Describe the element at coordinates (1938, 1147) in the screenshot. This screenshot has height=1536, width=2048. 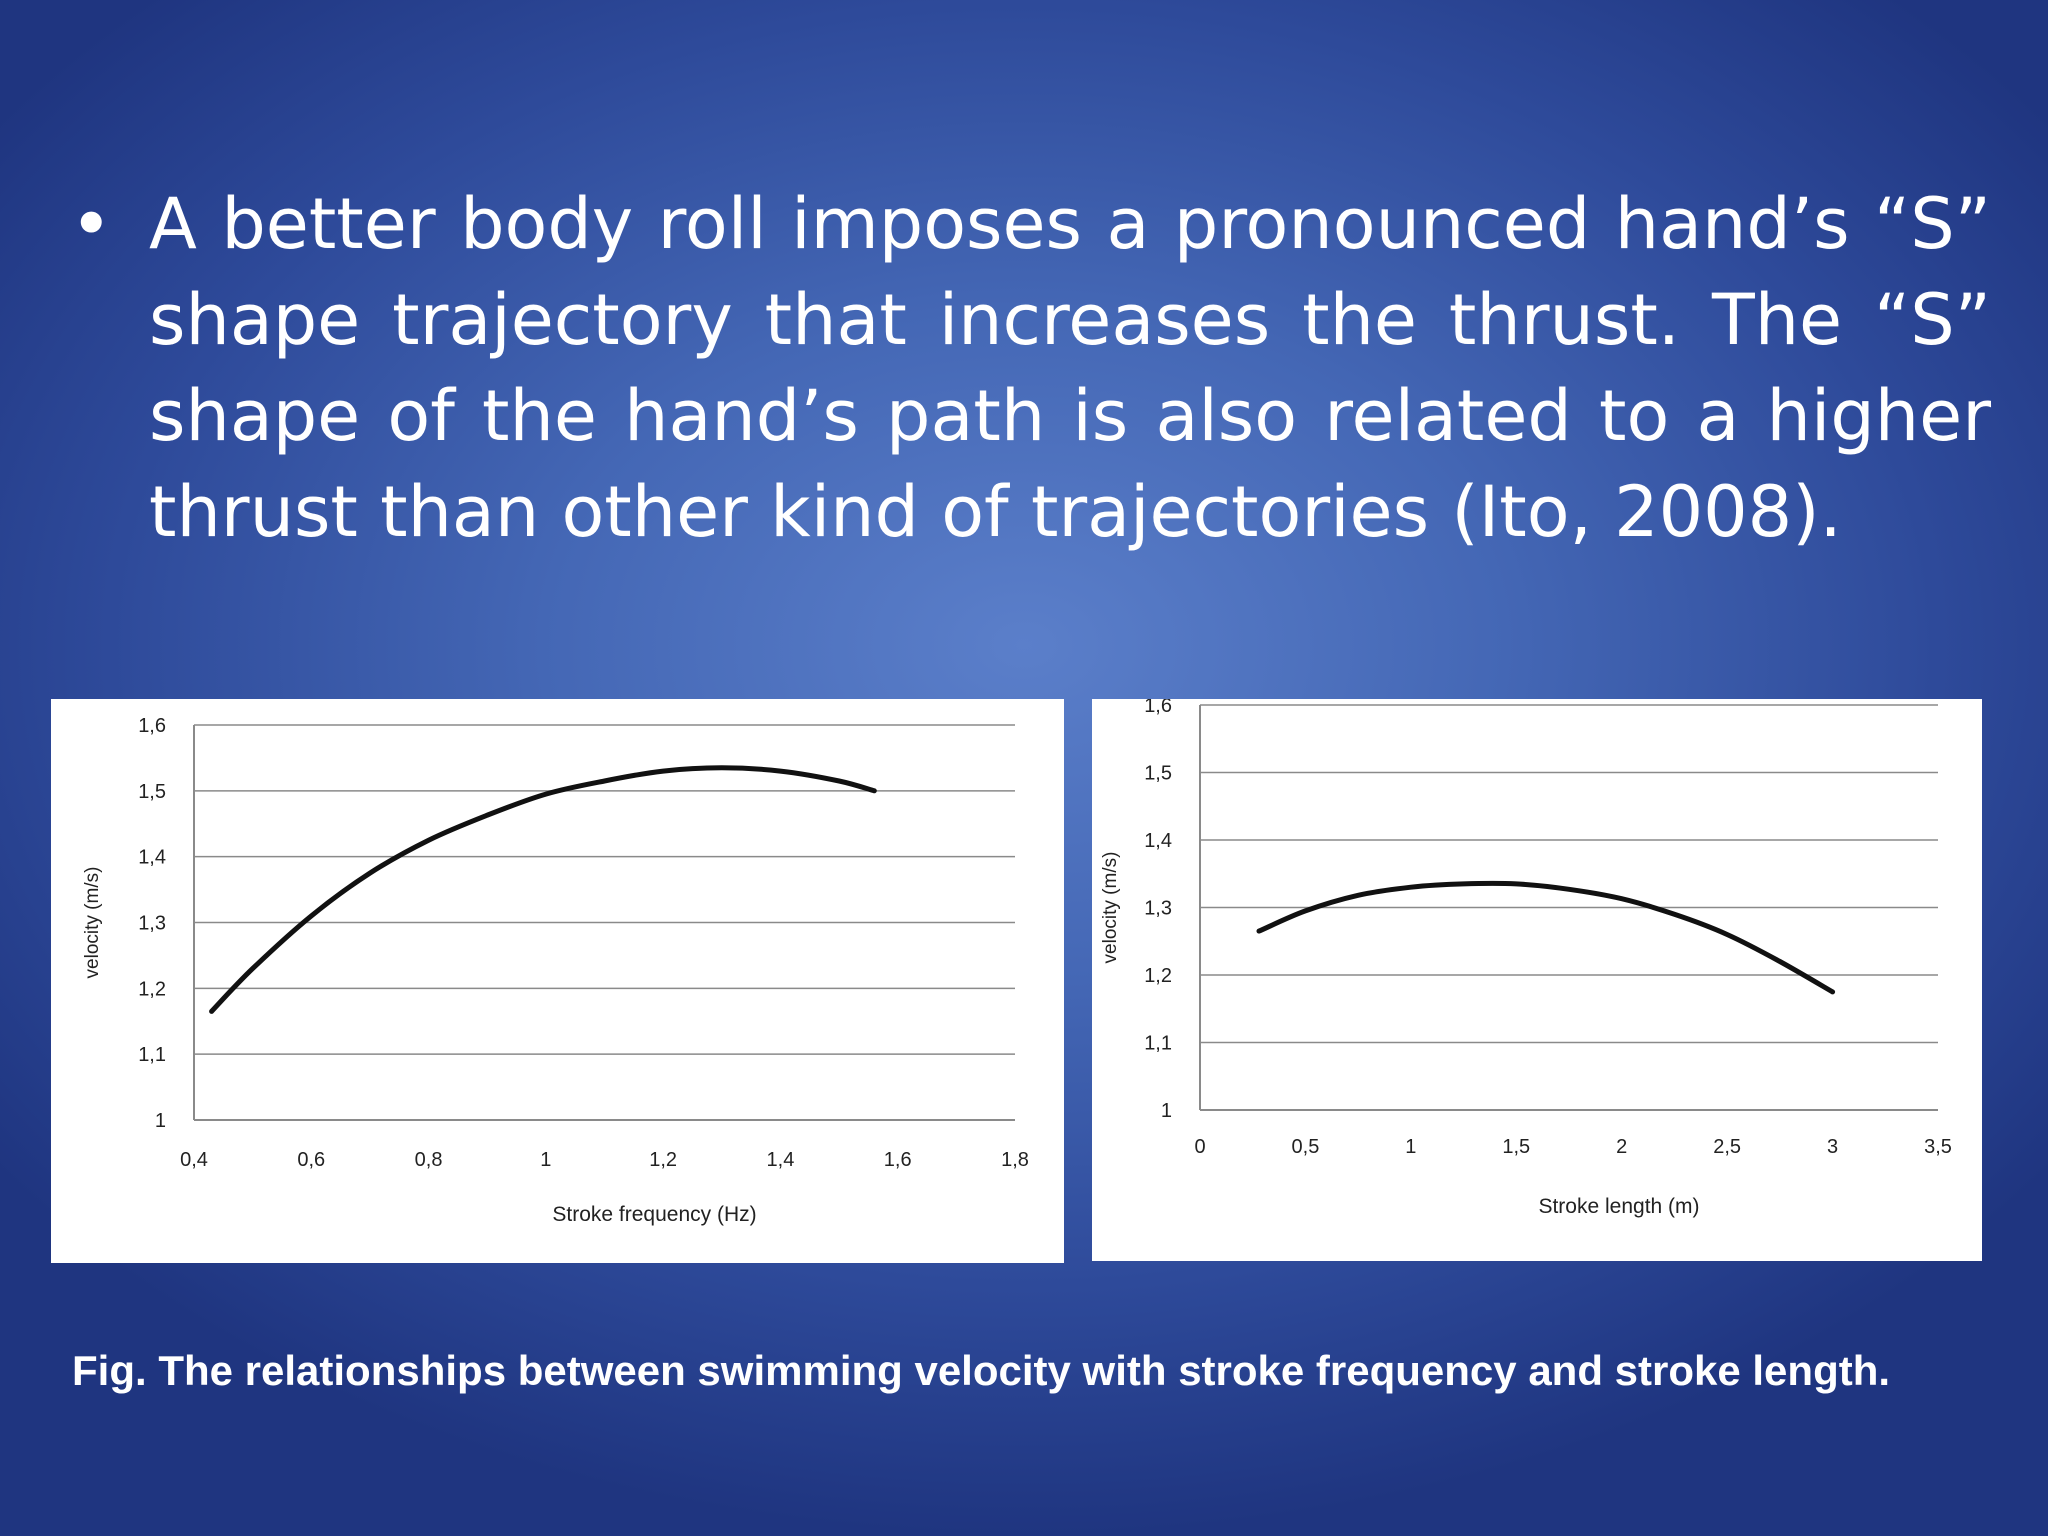
I see `chart2-x-tick-label: 3,5` at that location.